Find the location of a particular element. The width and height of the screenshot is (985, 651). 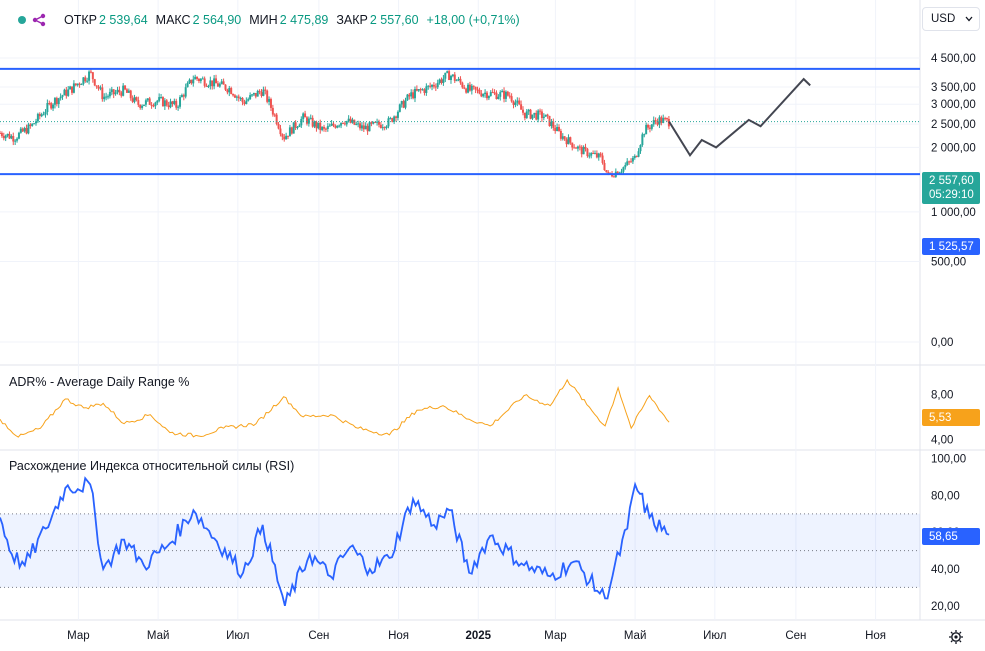

support-level-value: 1 525,57 is located at coordinates (951, 246).